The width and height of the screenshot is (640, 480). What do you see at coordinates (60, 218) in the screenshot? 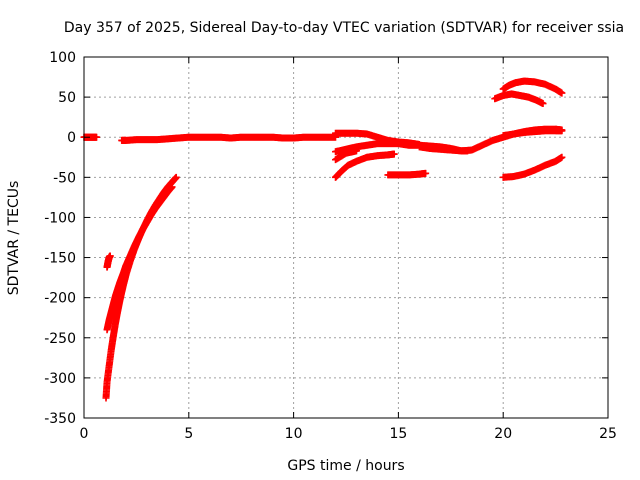
I see `y-tick-label: -100` at bounding box center [60, 218].